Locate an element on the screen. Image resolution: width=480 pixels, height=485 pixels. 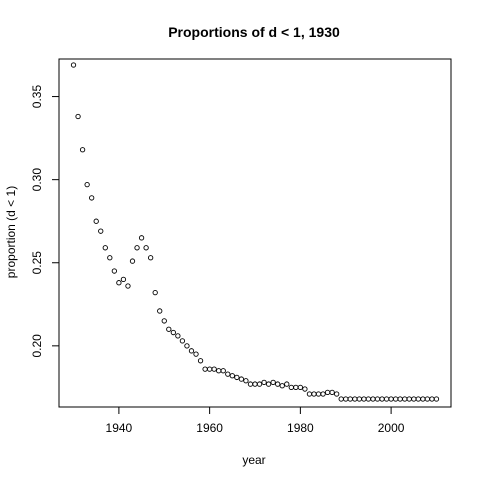
x-tick-label: 2000 is located at coordinates (391, 428).